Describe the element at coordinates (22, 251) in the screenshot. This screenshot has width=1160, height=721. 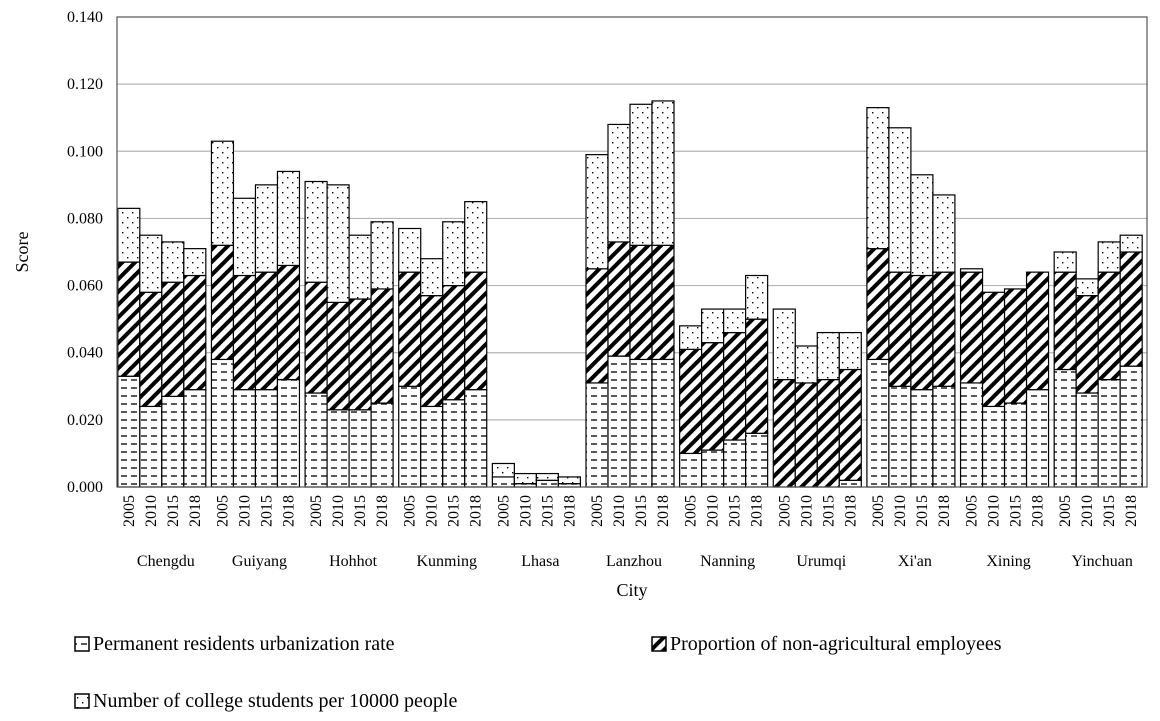
I see `y-axis-title: Score` at that location.